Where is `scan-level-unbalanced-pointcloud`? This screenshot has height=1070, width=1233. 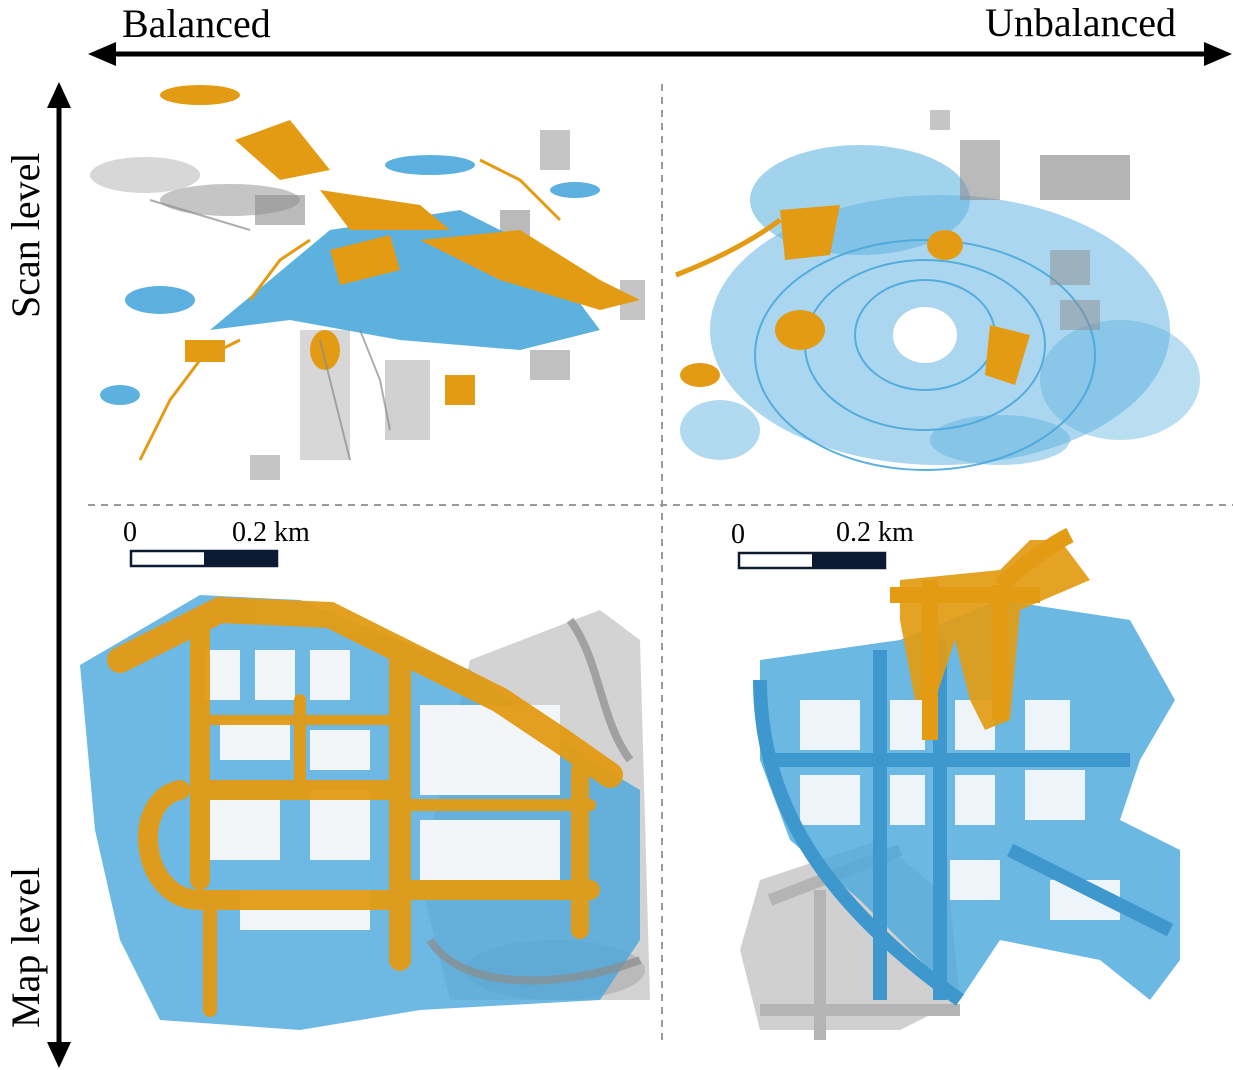 scan-level-unbalanced-pointcloud is located at coordinates (937, 290).